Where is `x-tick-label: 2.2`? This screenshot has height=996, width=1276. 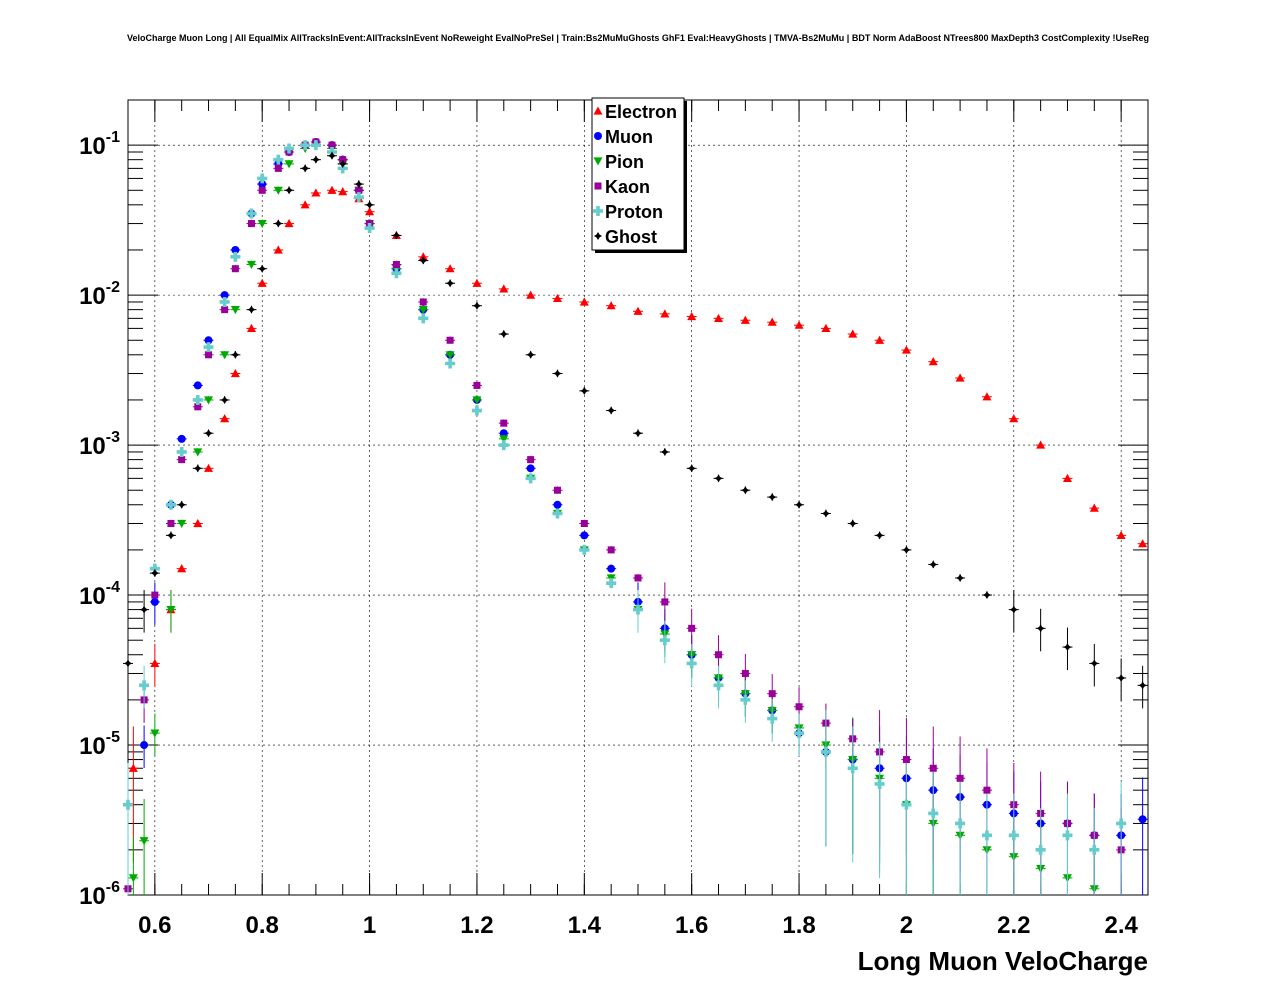 x-tick-label: 2.2 is located at coordinates (1013, 925).